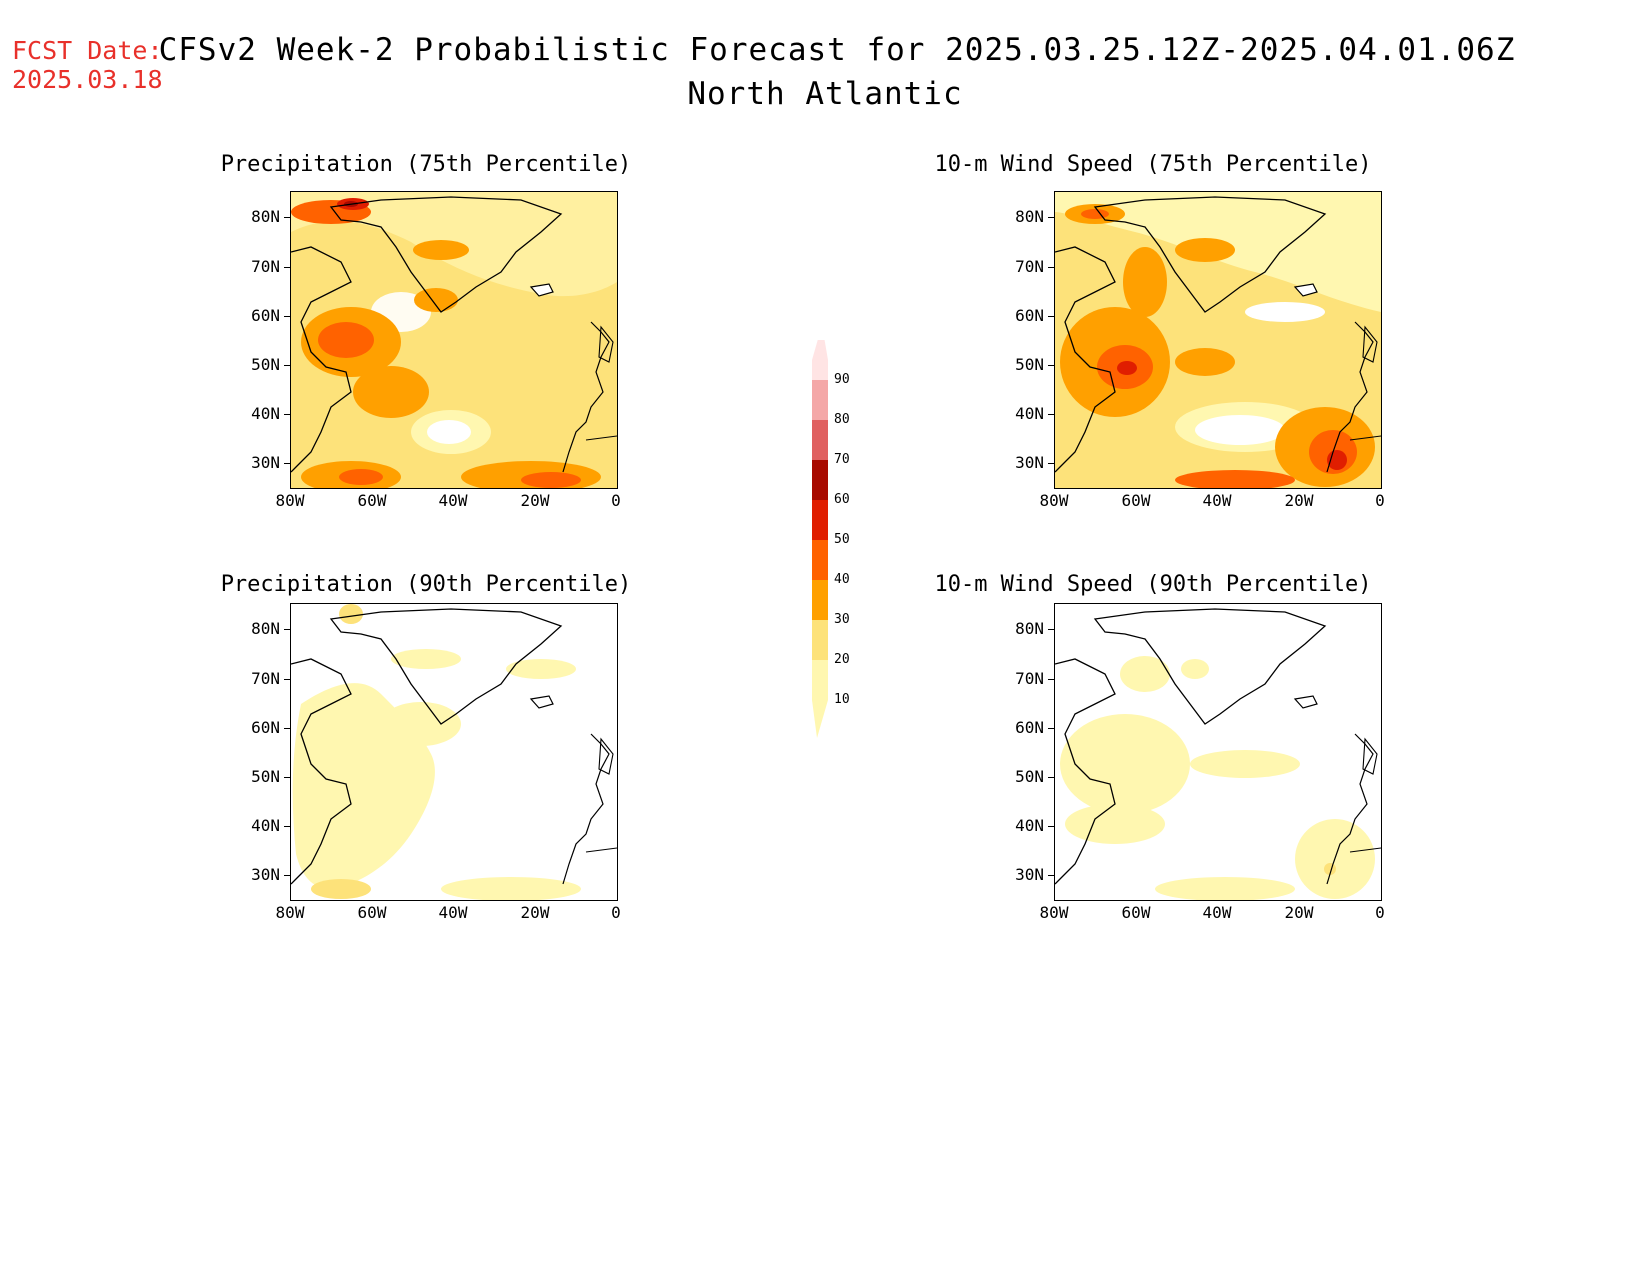  What do you see at coordinates (87, 50) in the screenshot?
I see `forecast-date-label: FCST Date:` at bounding box center [87, 50].